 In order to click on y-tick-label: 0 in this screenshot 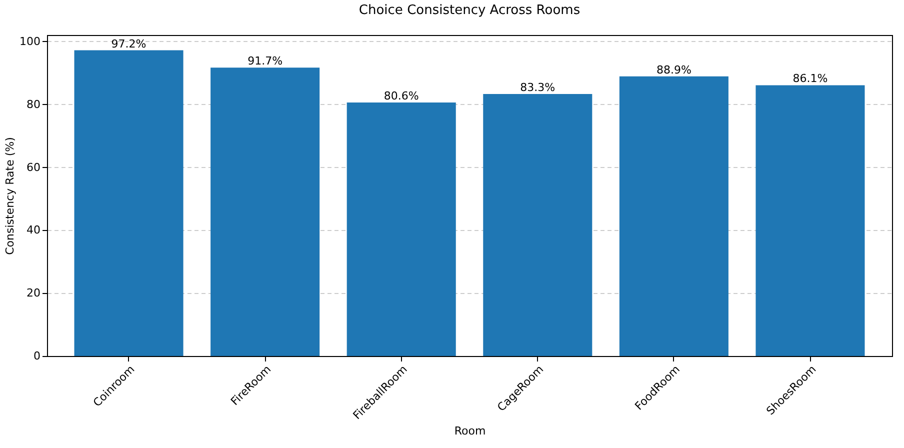, I will do `click(37, 356)`.